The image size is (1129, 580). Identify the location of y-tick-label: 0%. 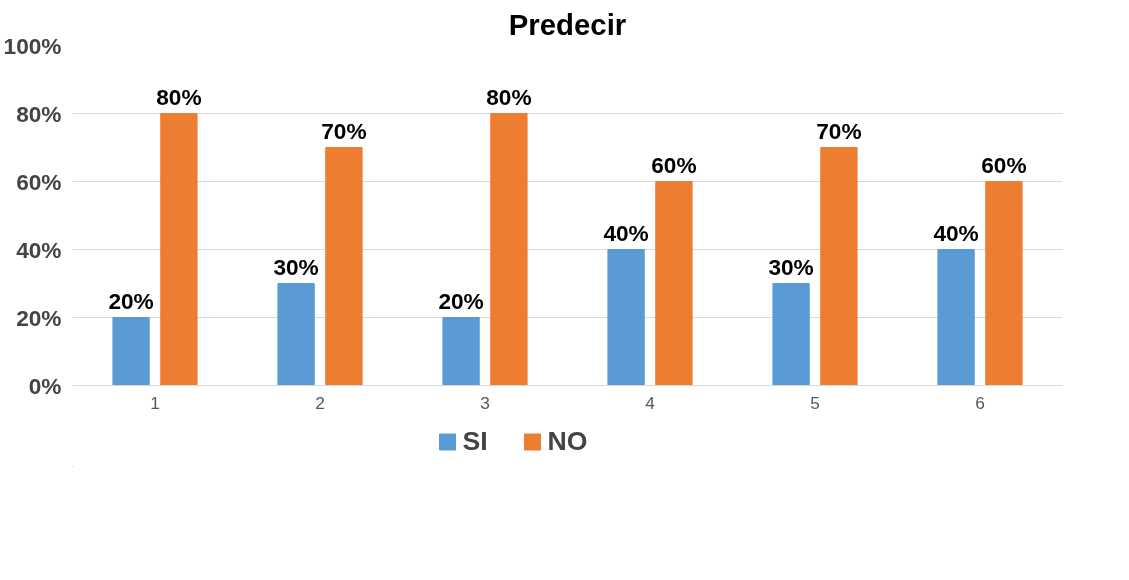
(45, 385).